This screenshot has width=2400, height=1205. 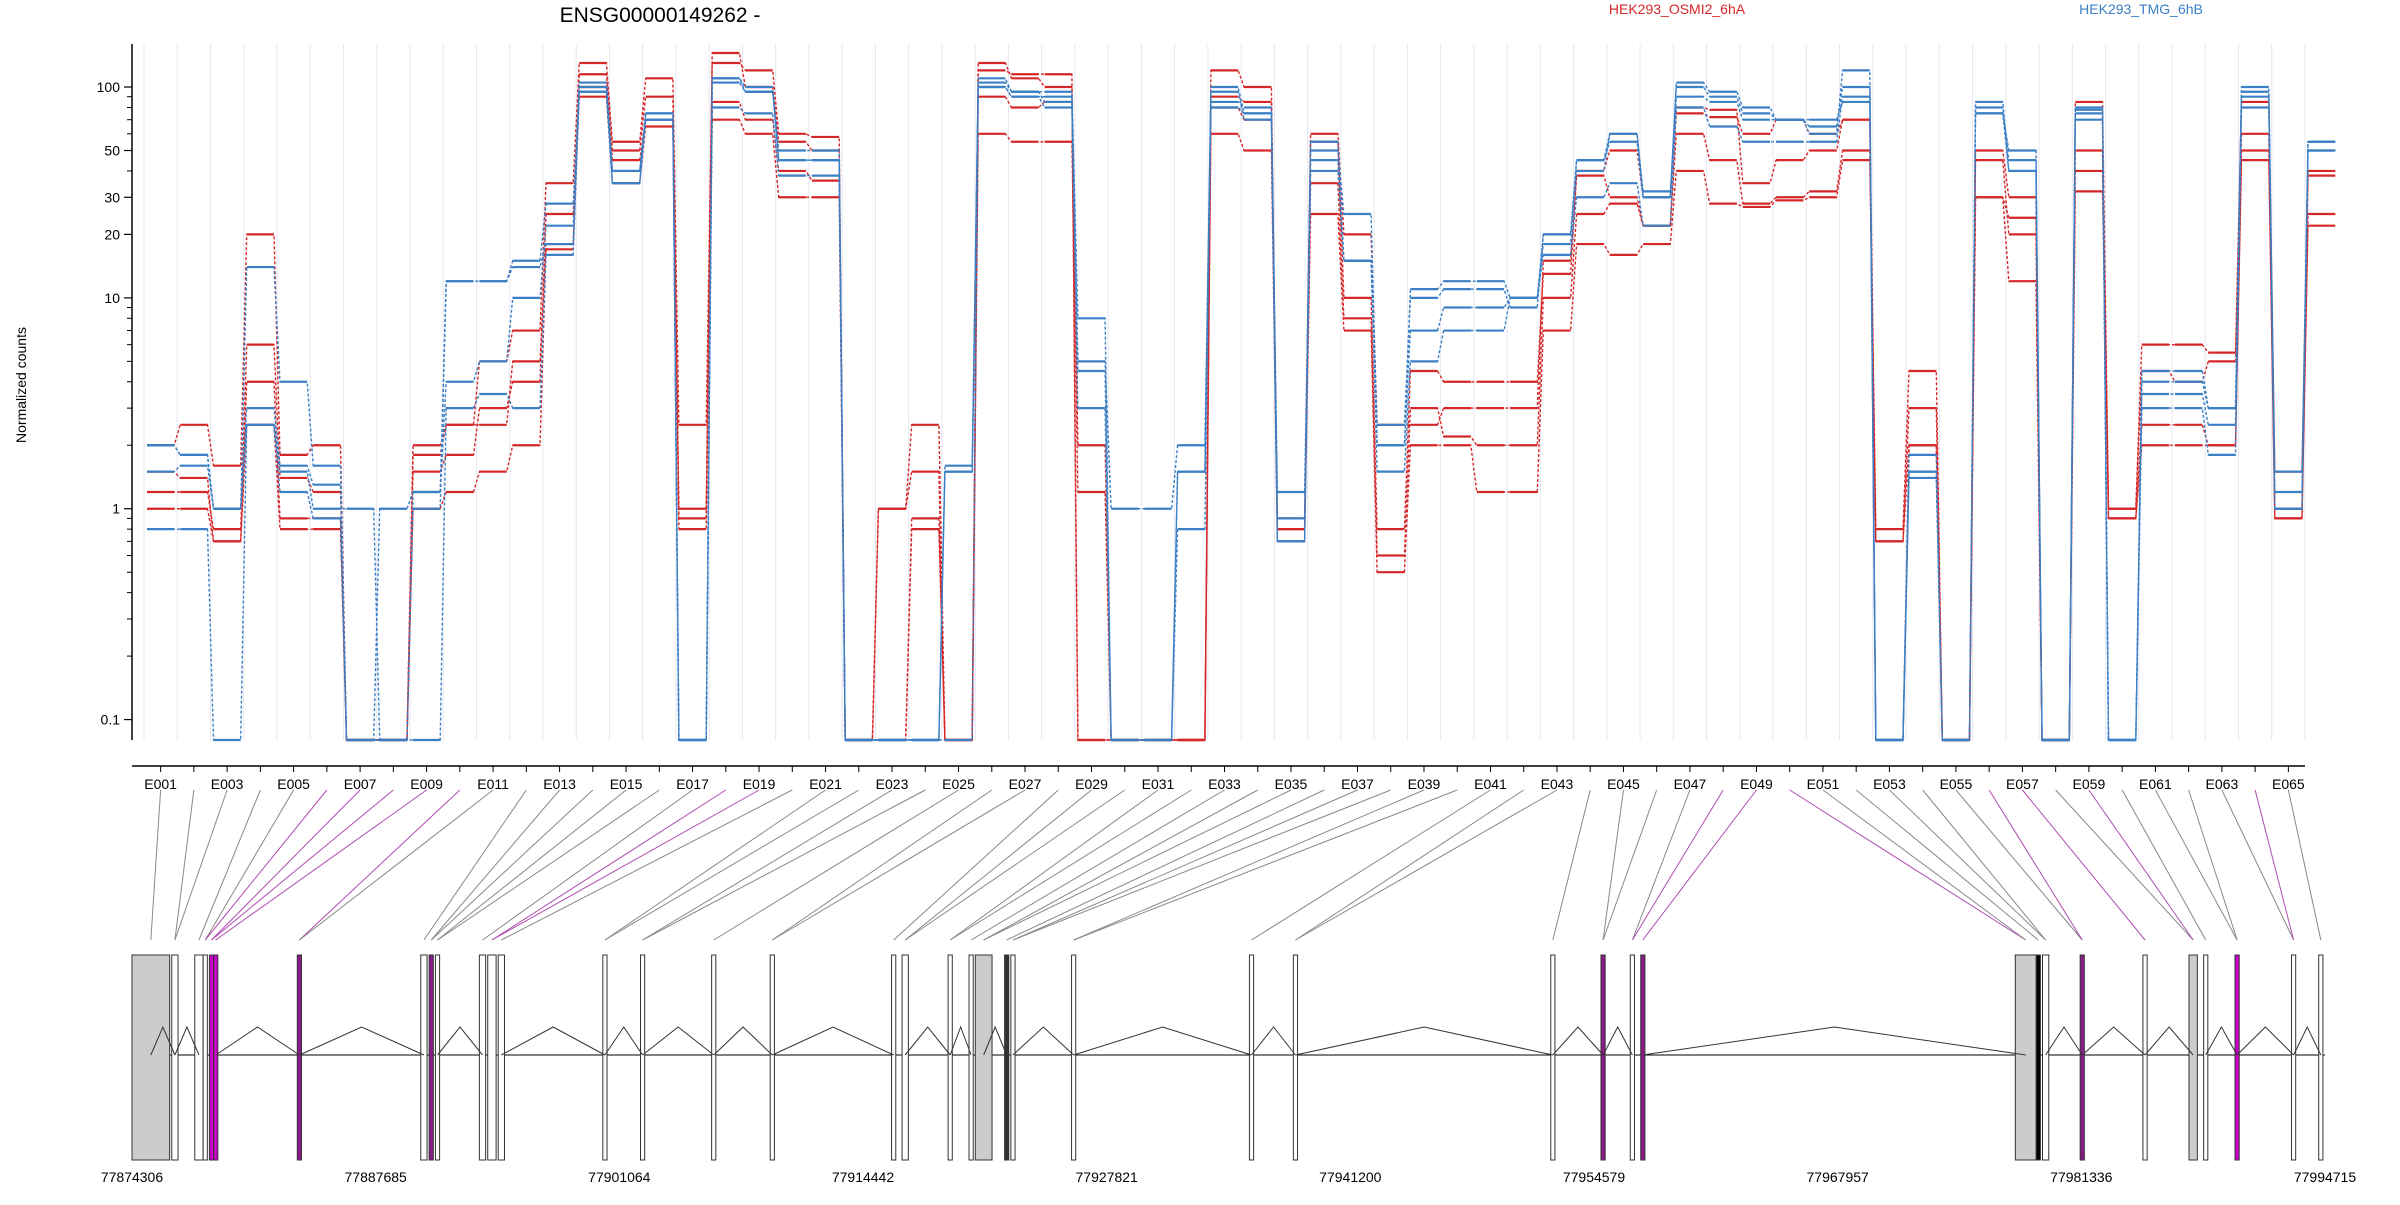 What do you see at coordinates (759, 784) in the screenshot?
I see `x-tick-label: E019` at bounding box center [759, 784].